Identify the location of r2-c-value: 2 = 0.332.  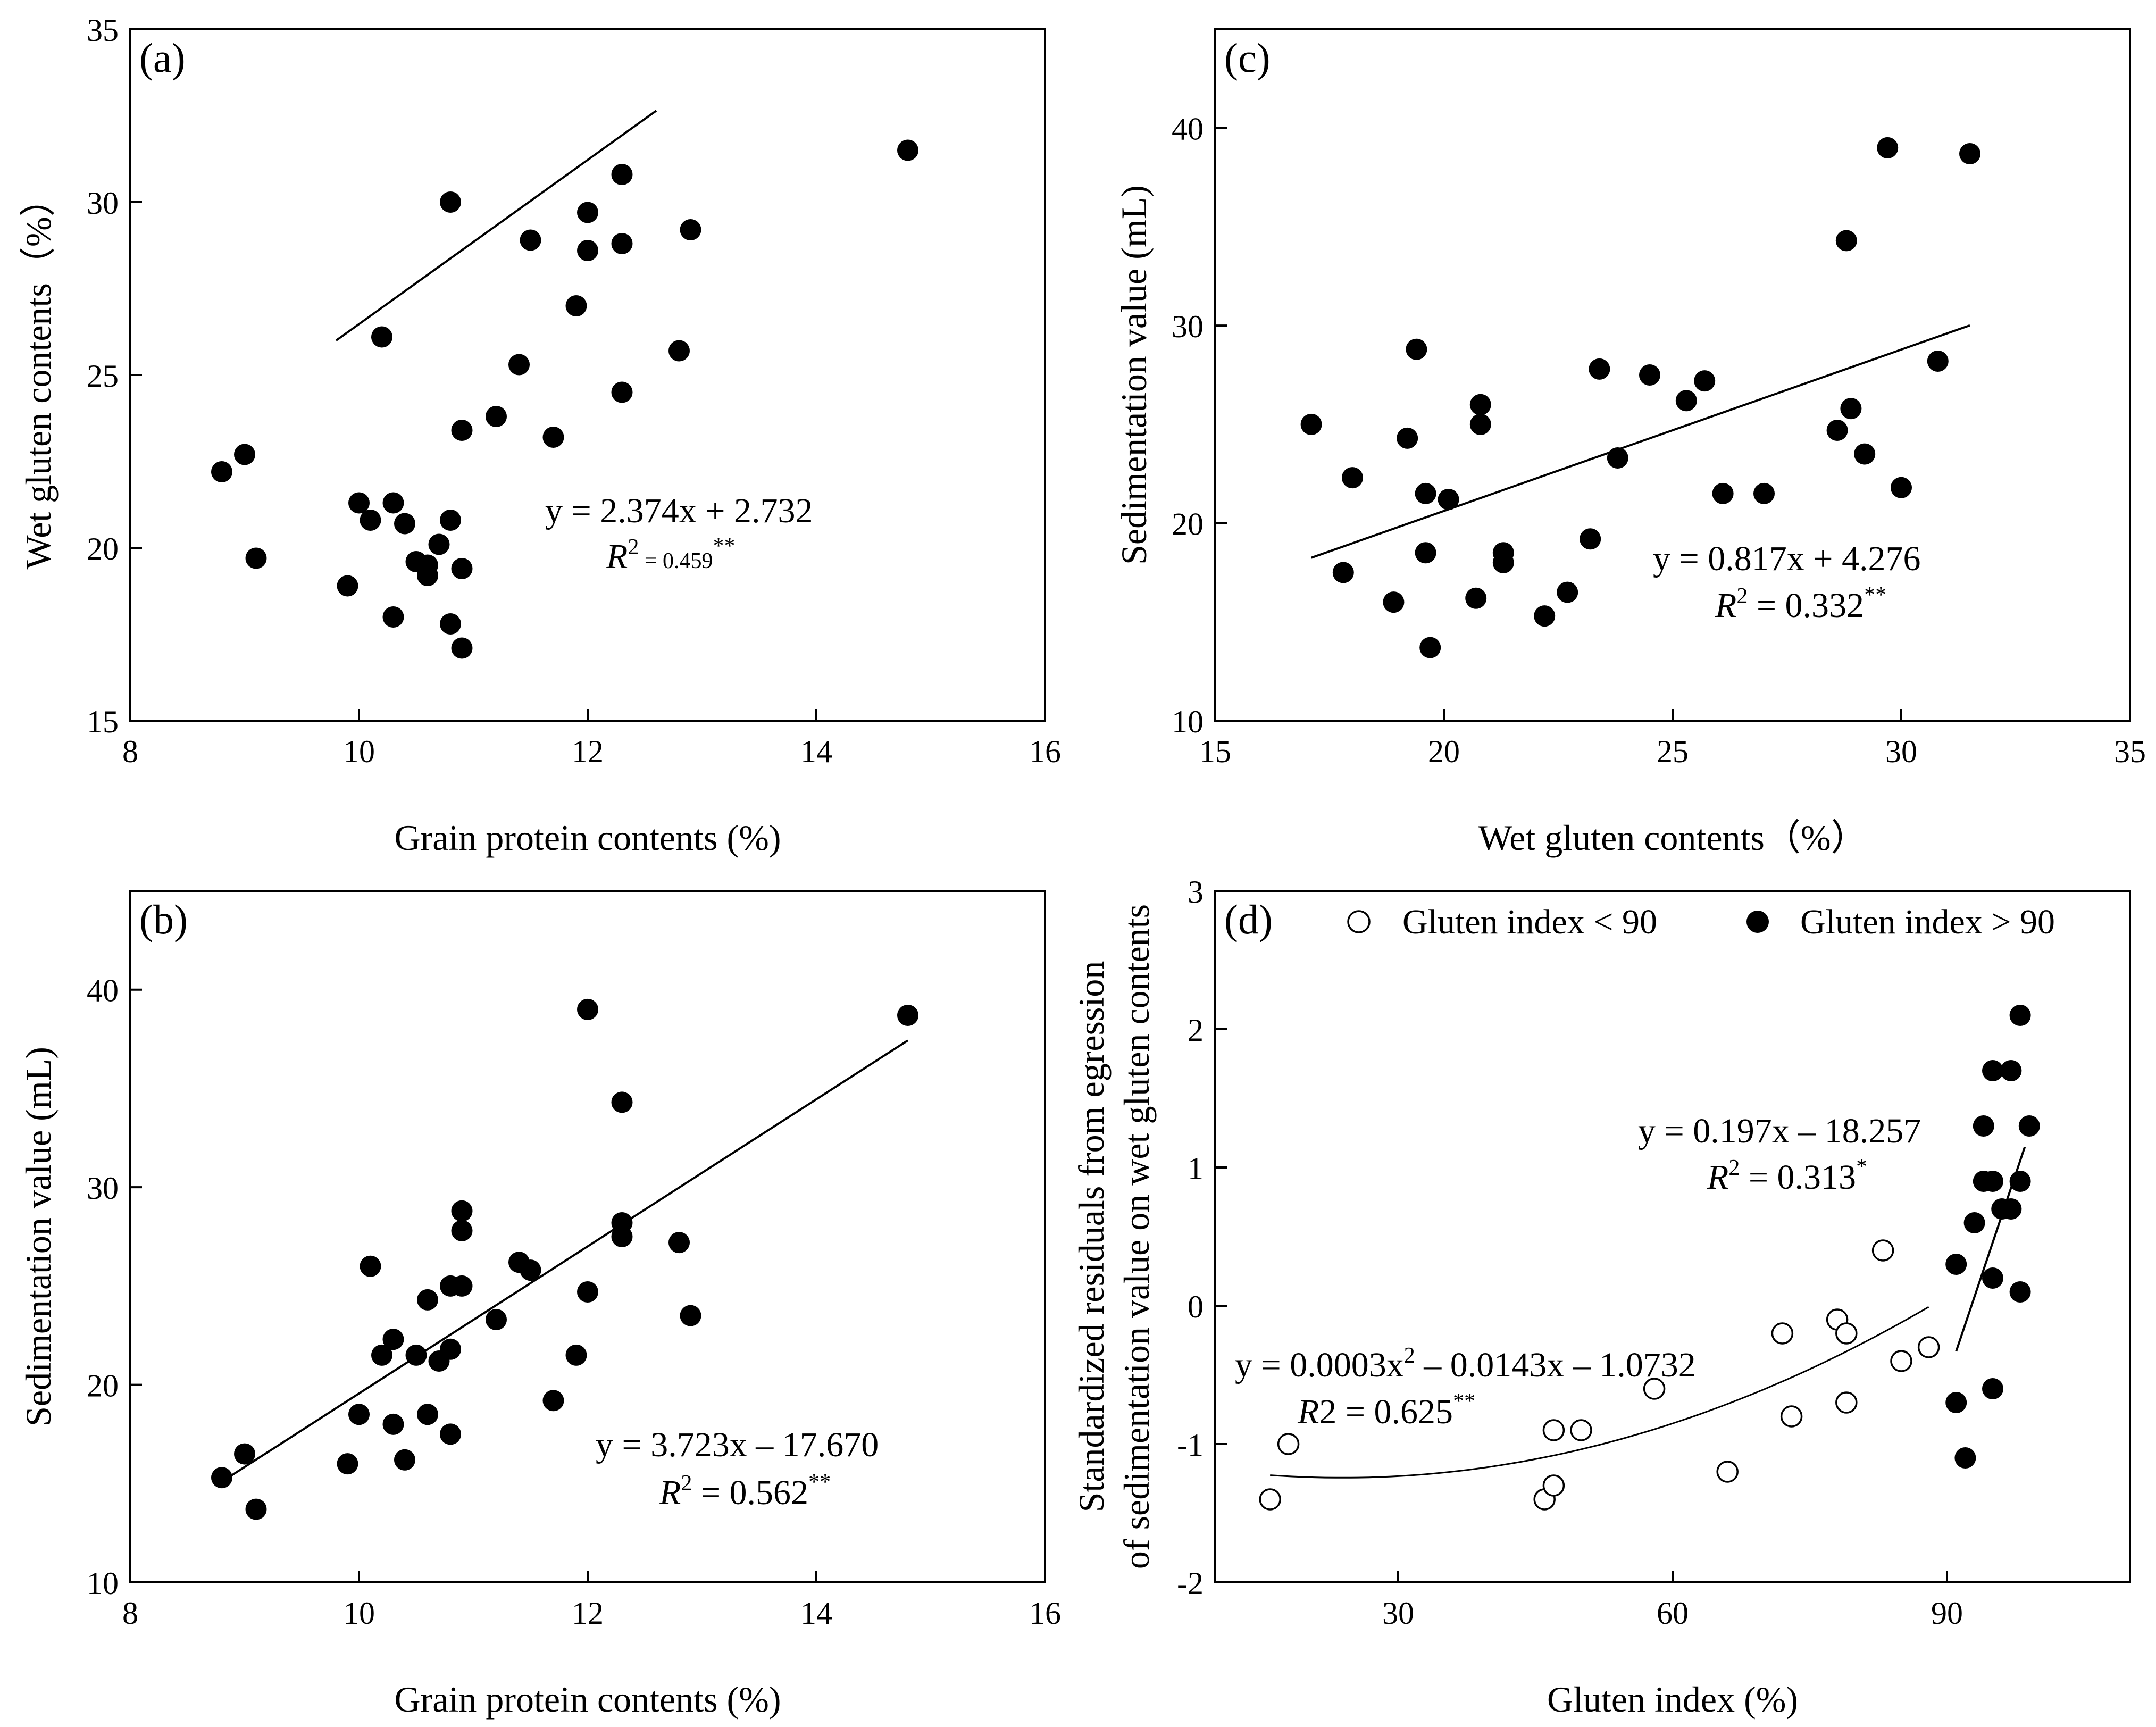
(1800, 604).